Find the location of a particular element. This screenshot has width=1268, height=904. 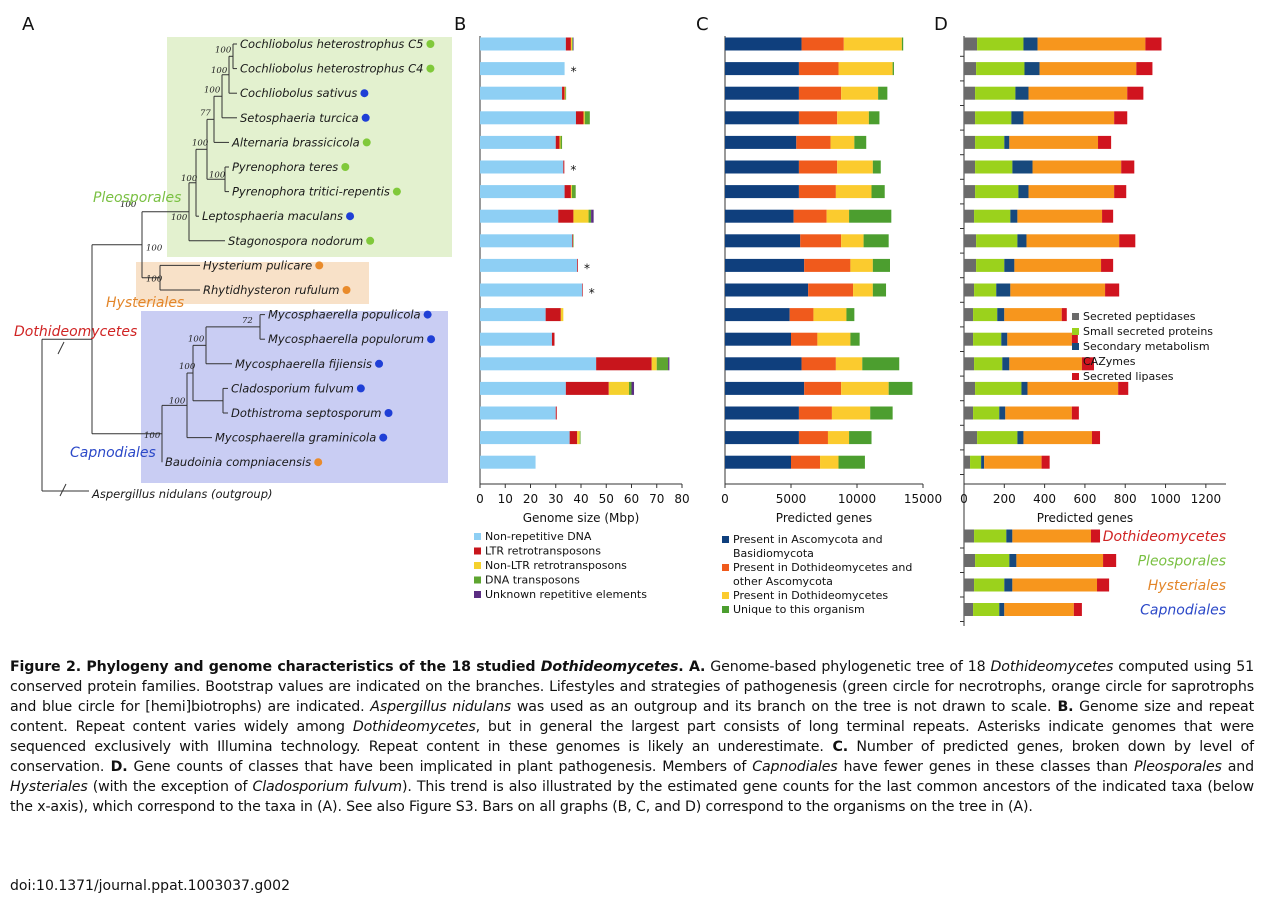

lifestyle-dot is located at coordinates (379, 363).